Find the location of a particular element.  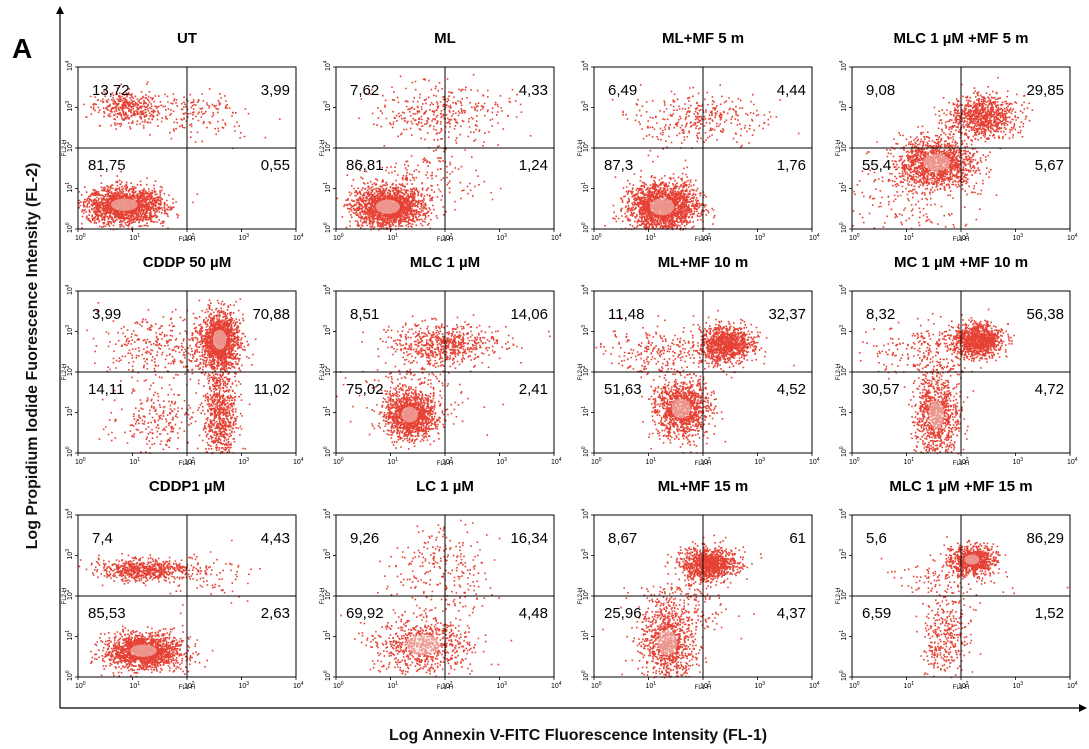

quadrant-value-lower-left: 14,11 is located at coordinates (106, 389).